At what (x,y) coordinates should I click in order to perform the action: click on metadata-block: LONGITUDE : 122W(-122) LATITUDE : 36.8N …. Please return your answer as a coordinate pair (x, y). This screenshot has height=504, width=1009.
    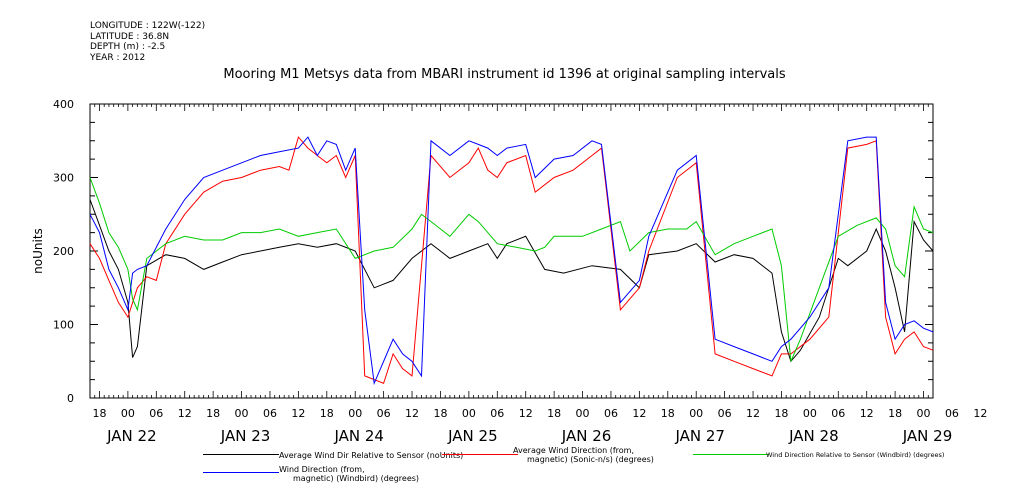
    Looking at the image, I should click on (147, 42).